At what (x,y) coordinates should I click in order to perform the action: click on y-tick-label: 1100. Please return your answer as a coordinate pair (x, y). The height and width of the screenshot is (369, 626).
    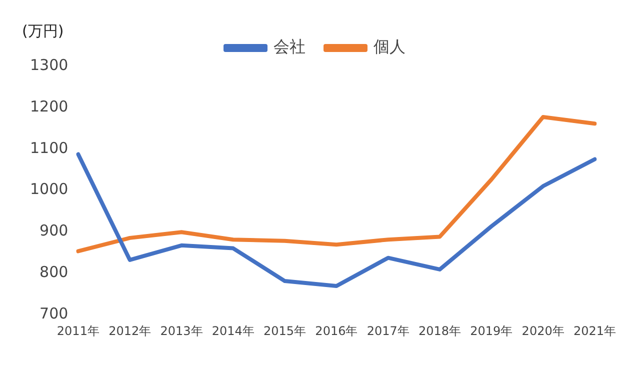
    Looking at the image, I should click on (49, 147).